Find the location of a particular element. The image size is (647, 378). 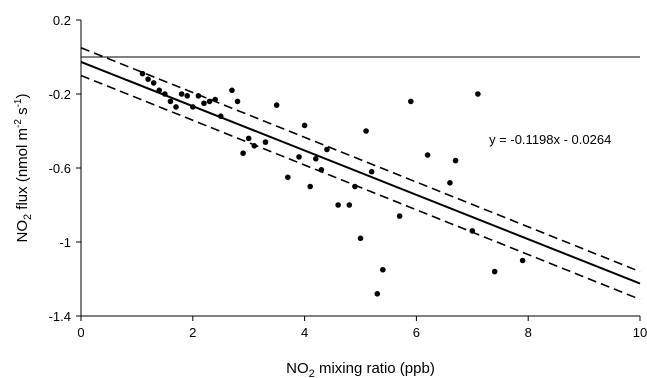

x-title-subscript: 2 is located at coordinates (312, 373).